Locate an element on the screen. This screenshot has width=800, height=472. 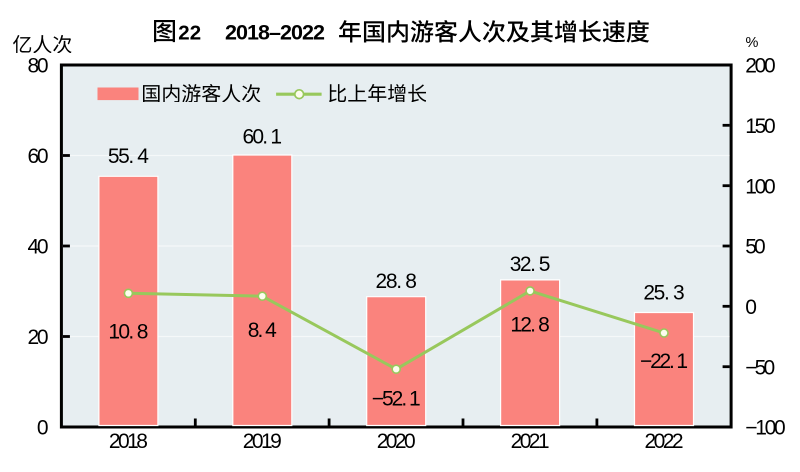
svg-text: 60 is located at coordinates (38, 156).